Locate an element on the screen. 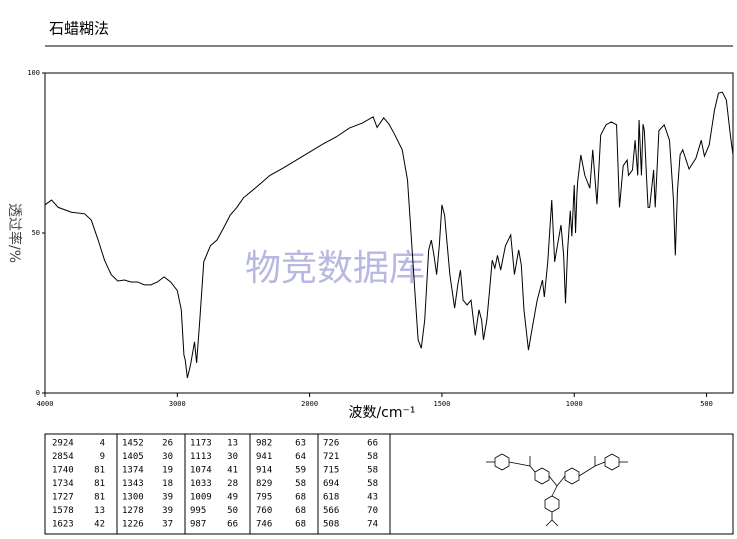 The width and height of the screenshot is (737, 539). peak-wavenumber: 2854 is located at coordinates (63, 457).